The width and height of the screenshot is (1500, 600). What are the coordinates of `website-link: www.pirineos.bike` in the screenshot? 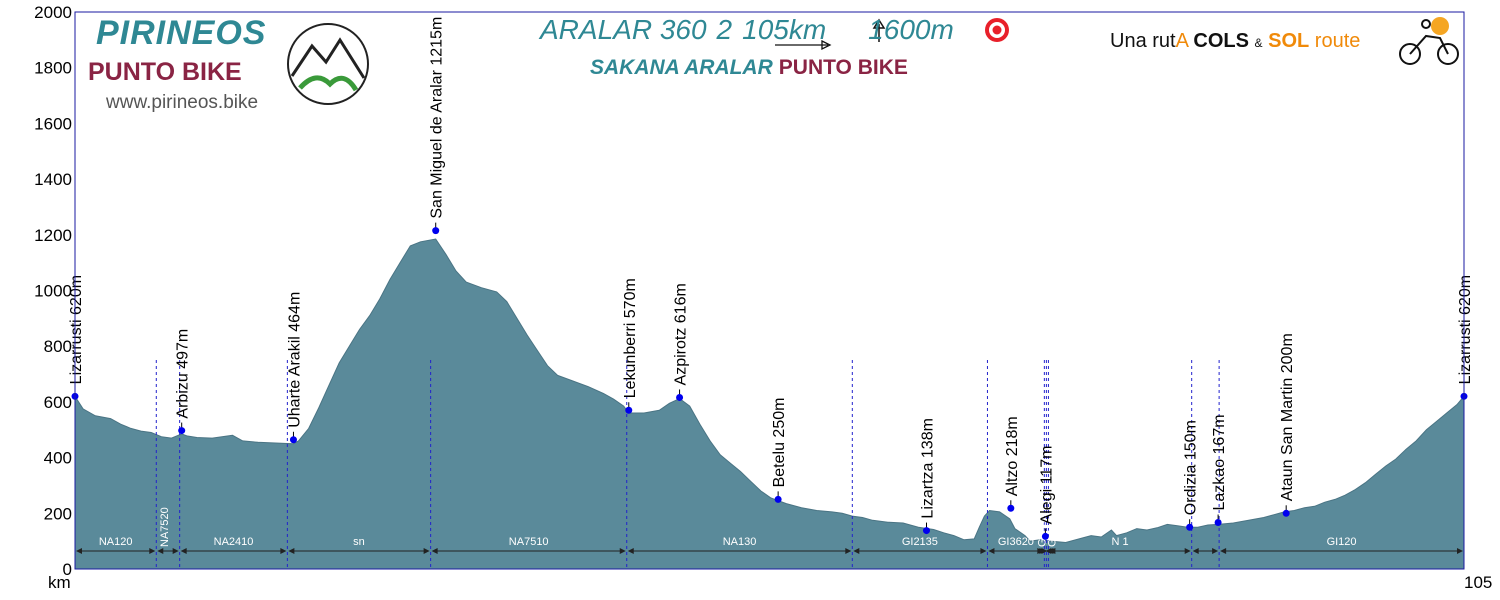 It's located at (182, 102).